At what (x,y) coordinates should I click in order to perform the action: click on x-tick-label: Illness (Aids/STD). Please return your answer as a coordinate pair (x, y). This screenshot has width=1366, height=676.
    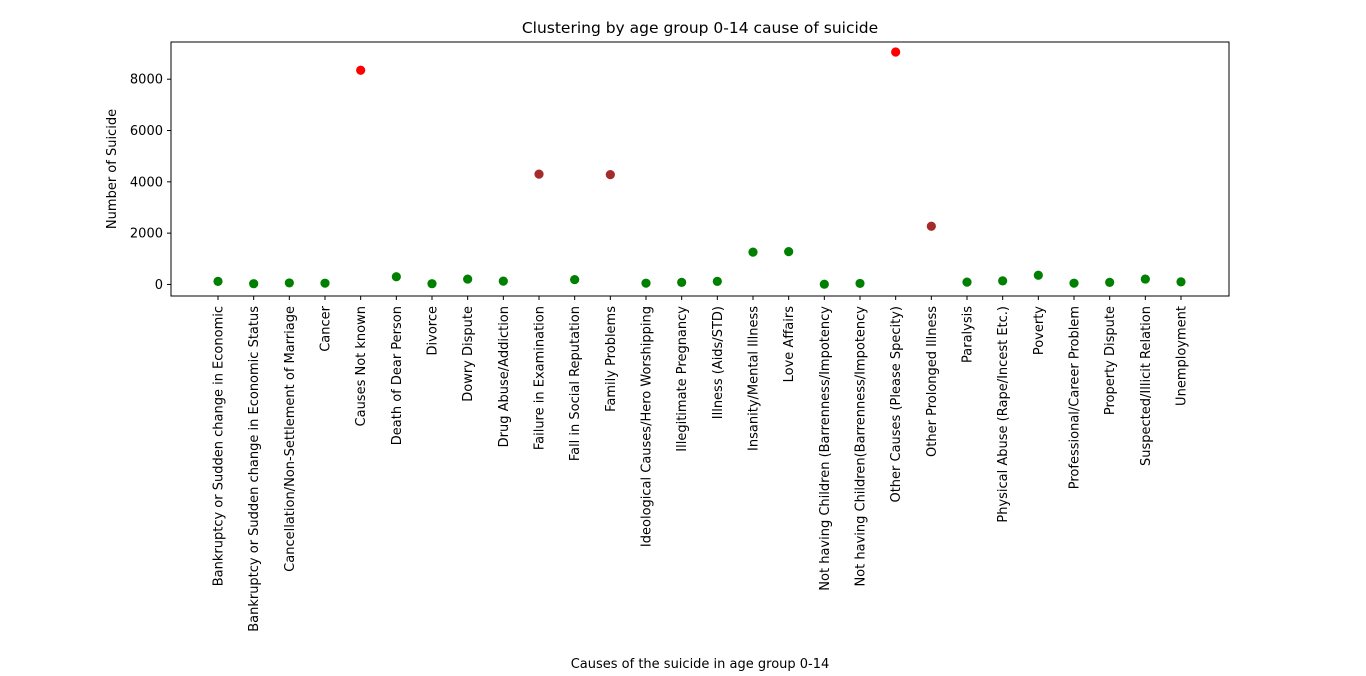
    Looking at the image, I should click on (718, 362).